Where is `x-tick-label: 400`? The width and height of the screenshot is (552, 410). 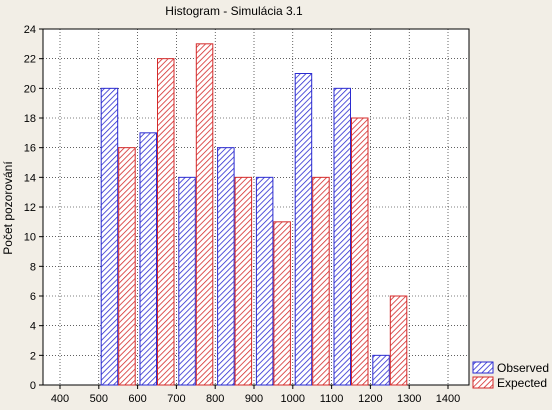 x-tick-label: 400 is located at coordinates (60, 399).